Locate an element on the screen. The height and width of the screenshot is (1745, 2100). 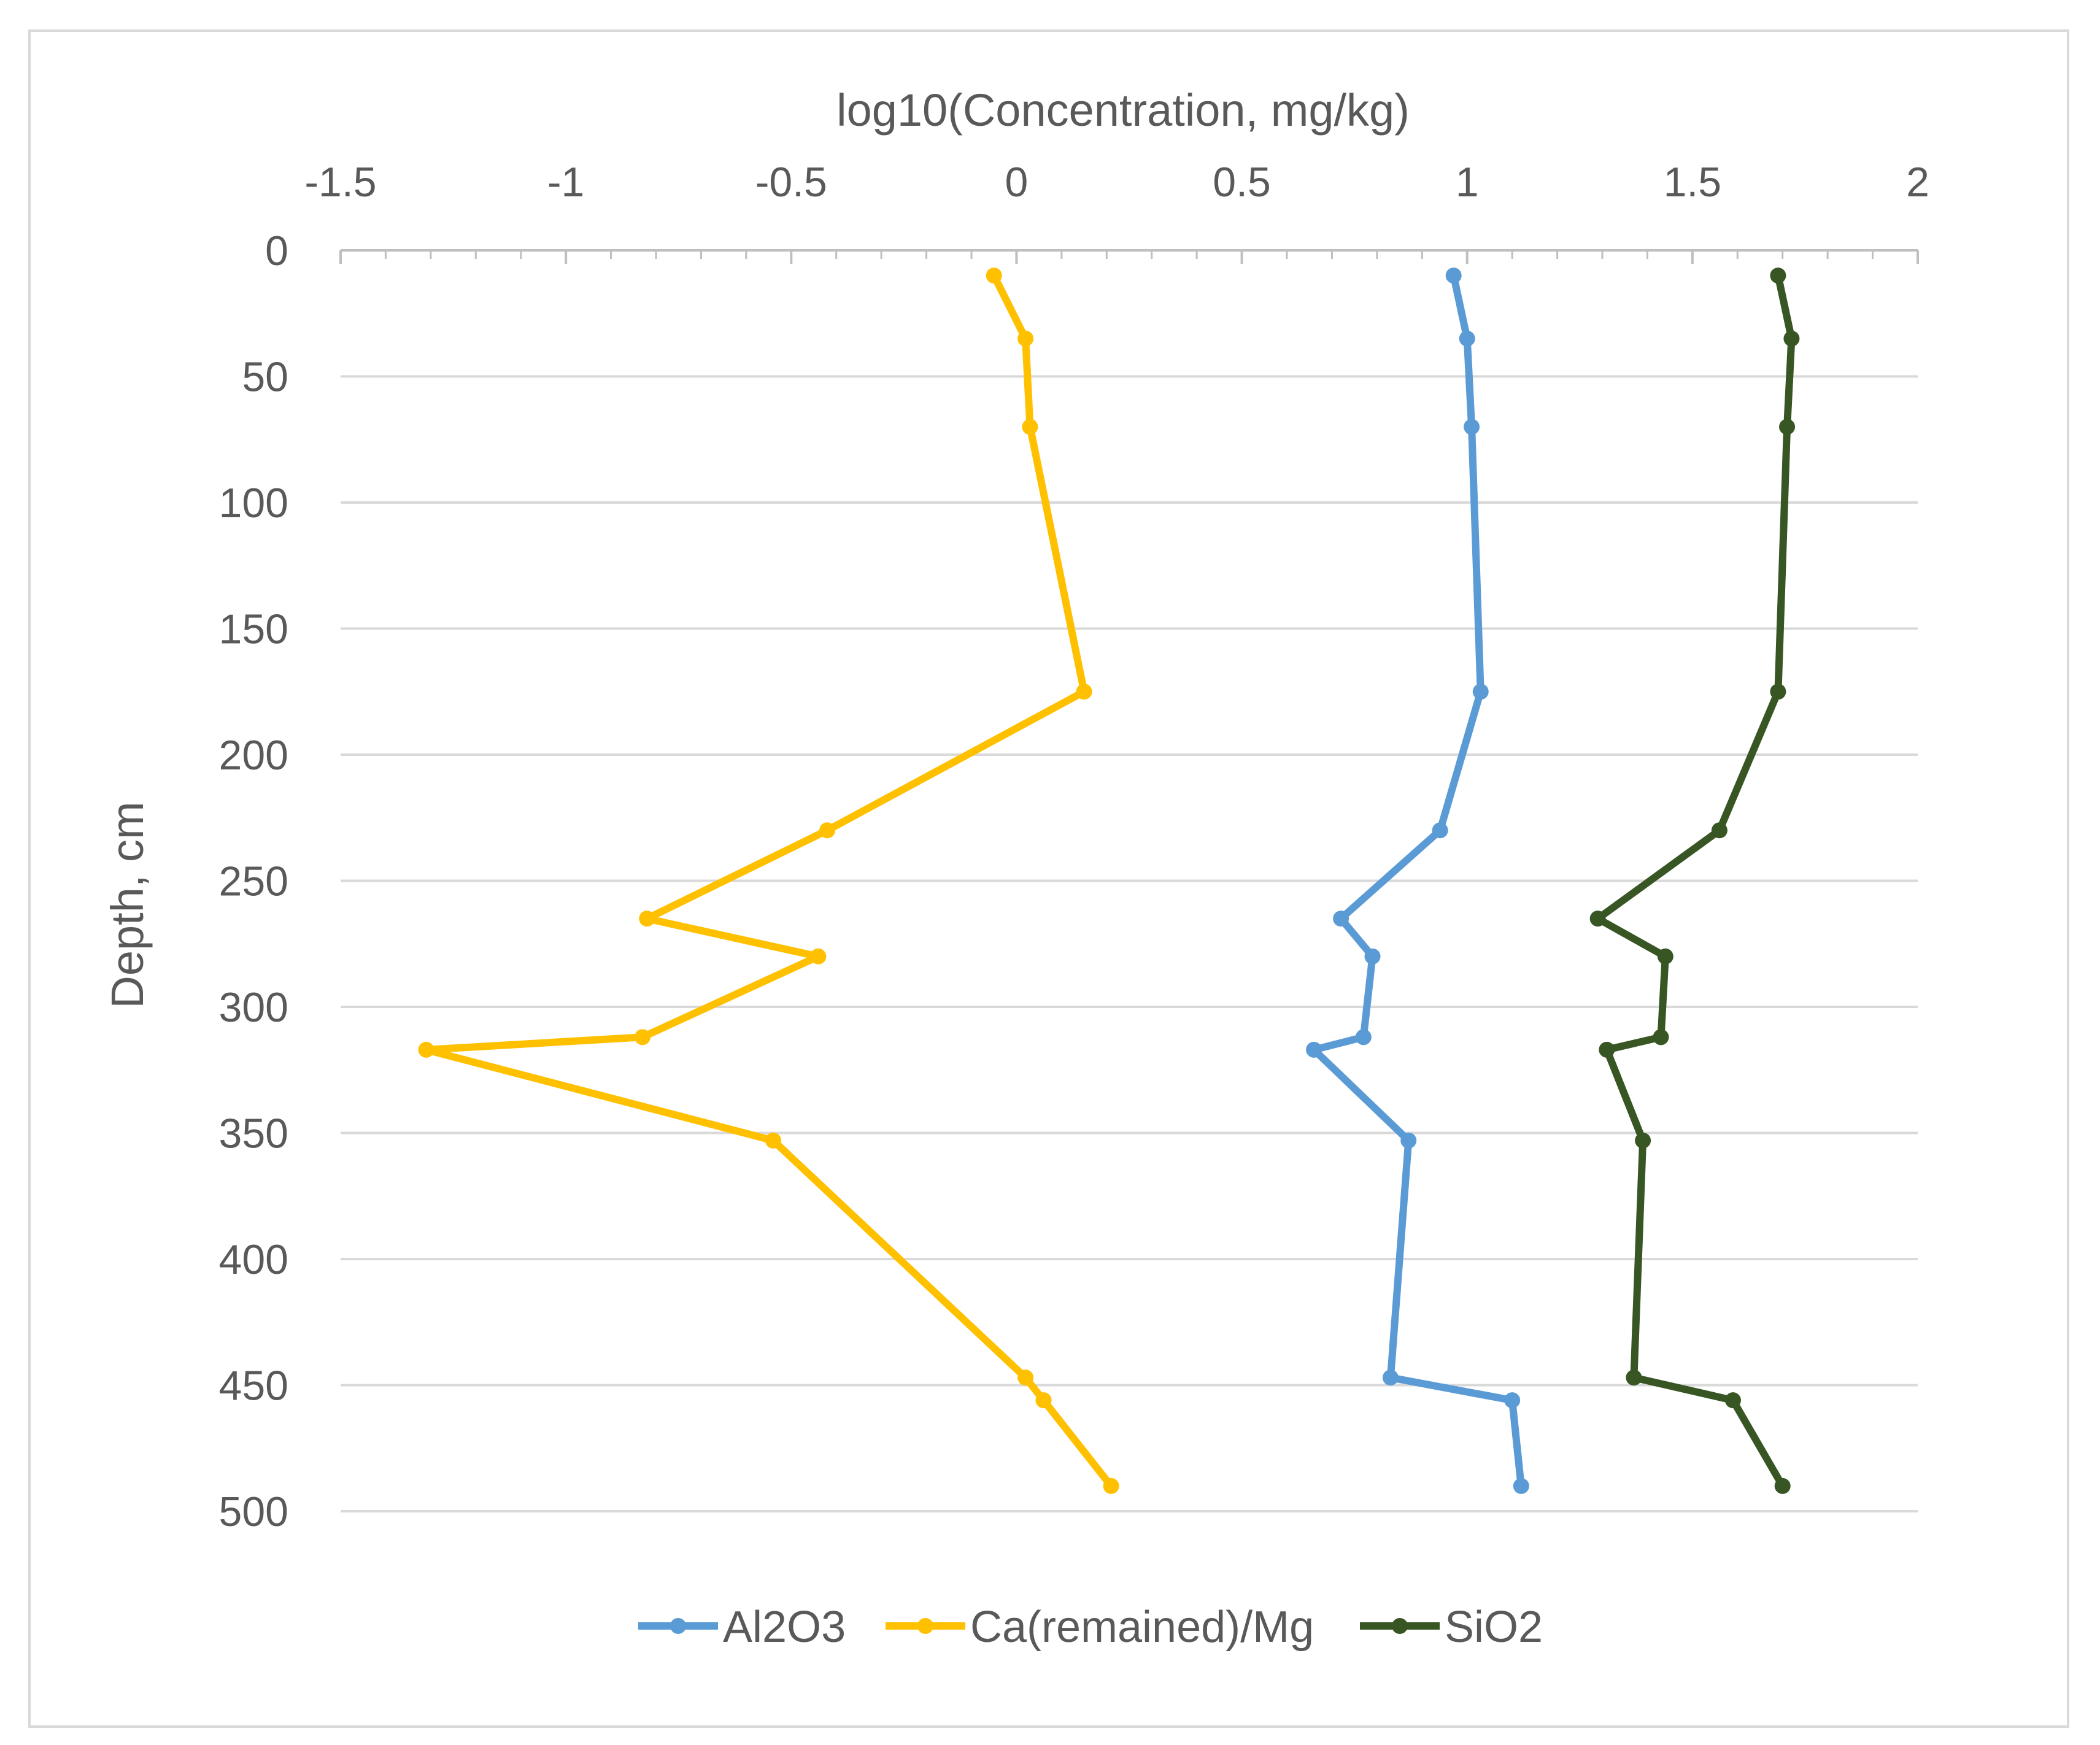
y-tick-label: 500 is located at coordinates (253, 1512).